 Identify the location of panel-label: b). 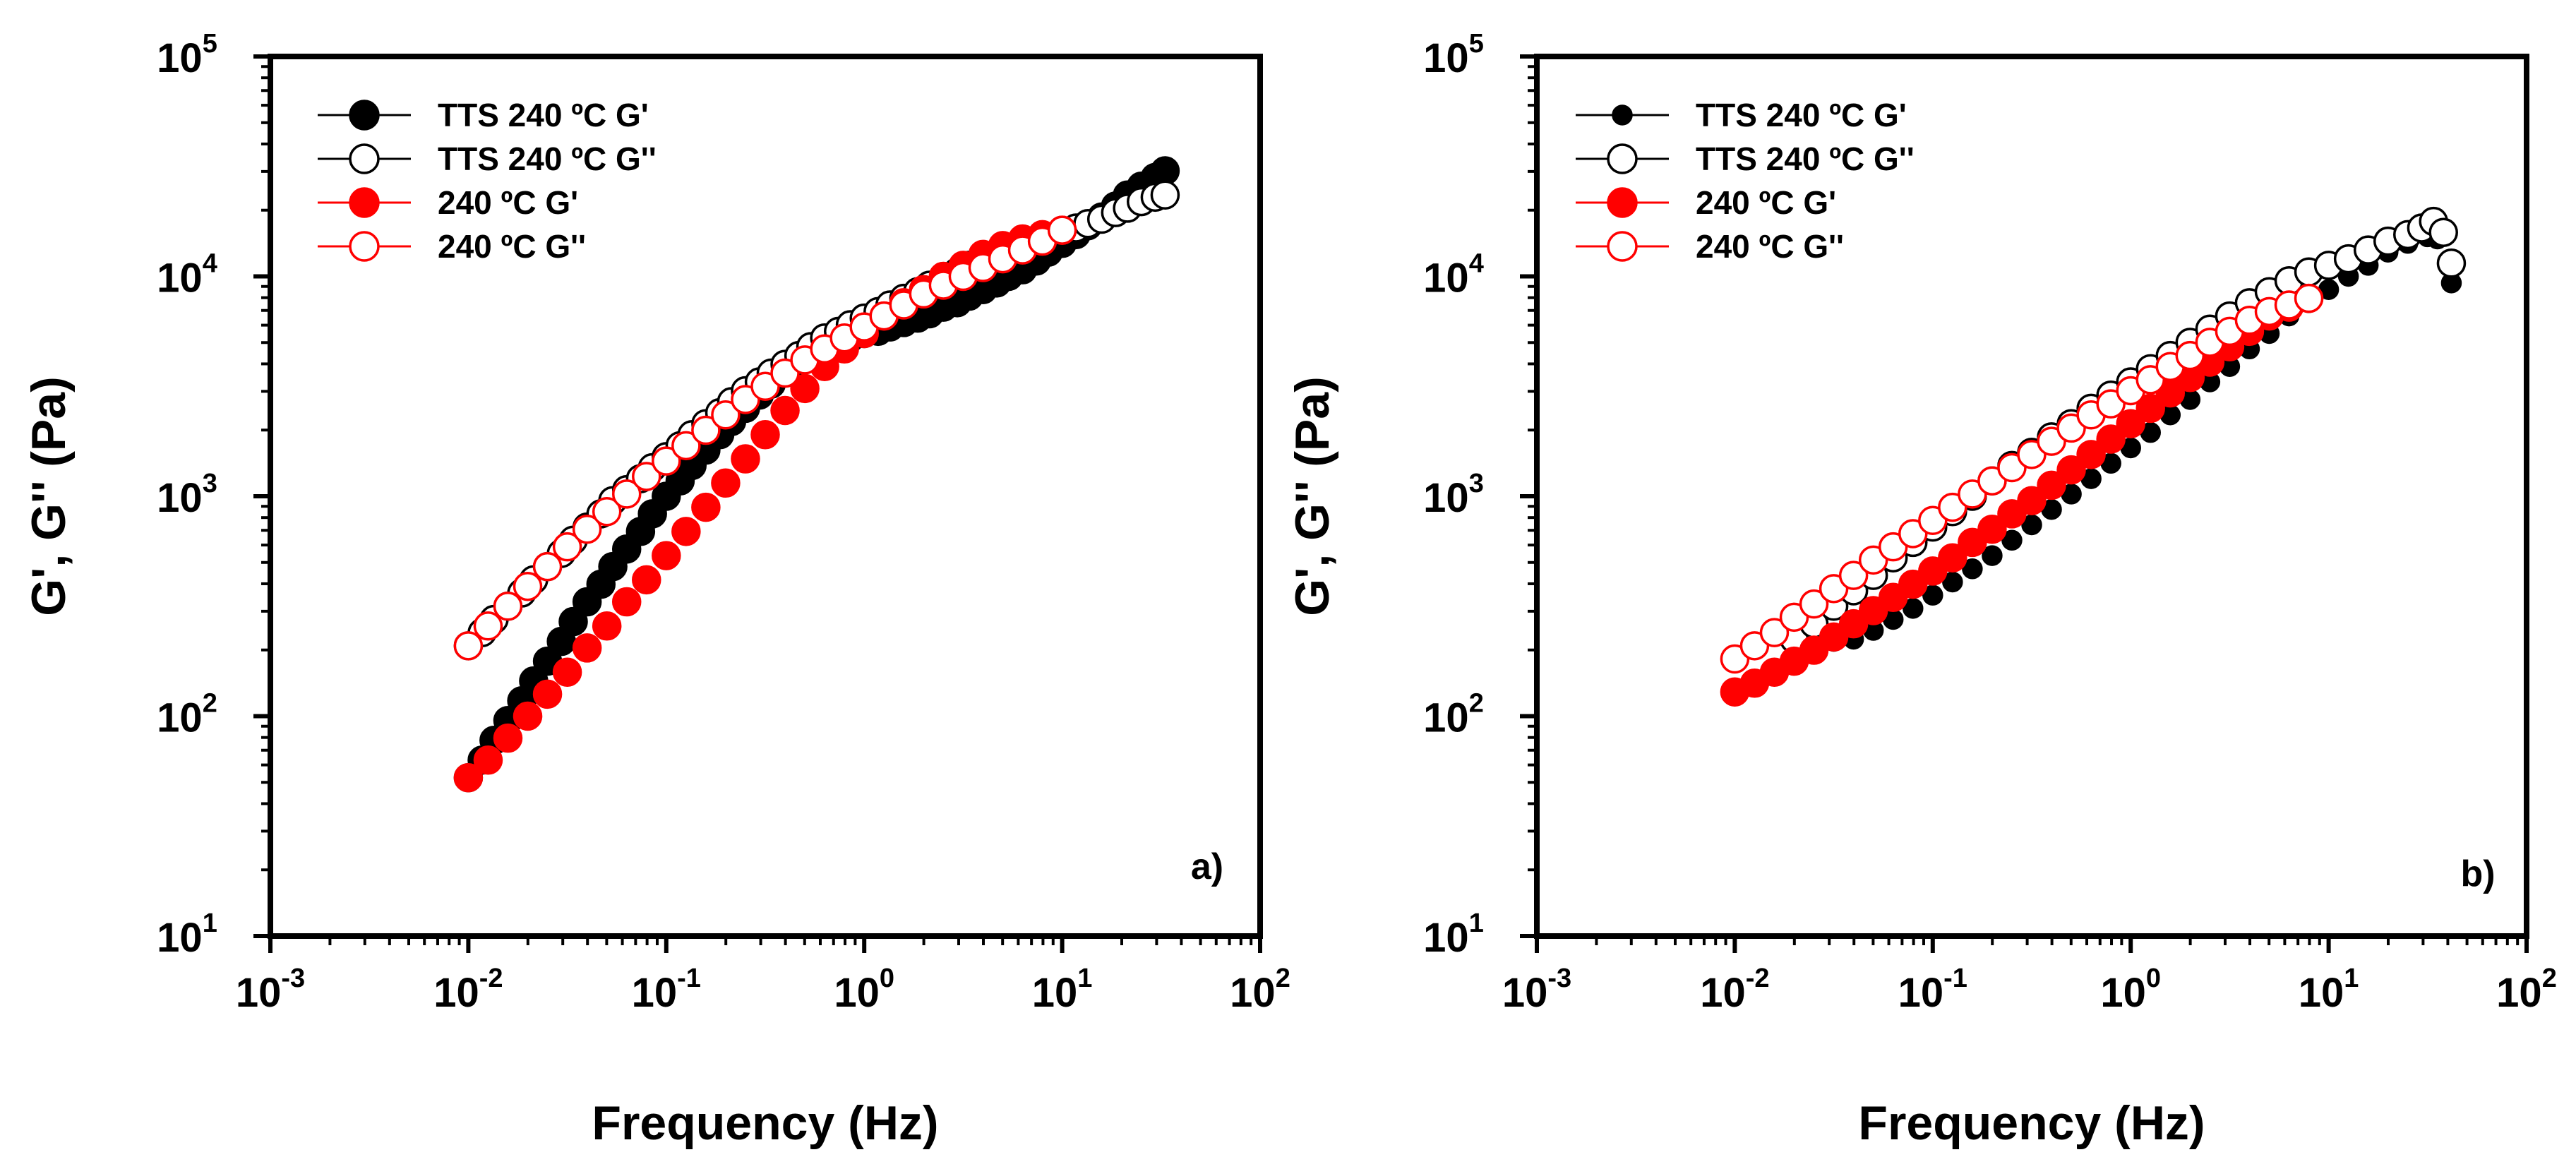
(2477, 873).